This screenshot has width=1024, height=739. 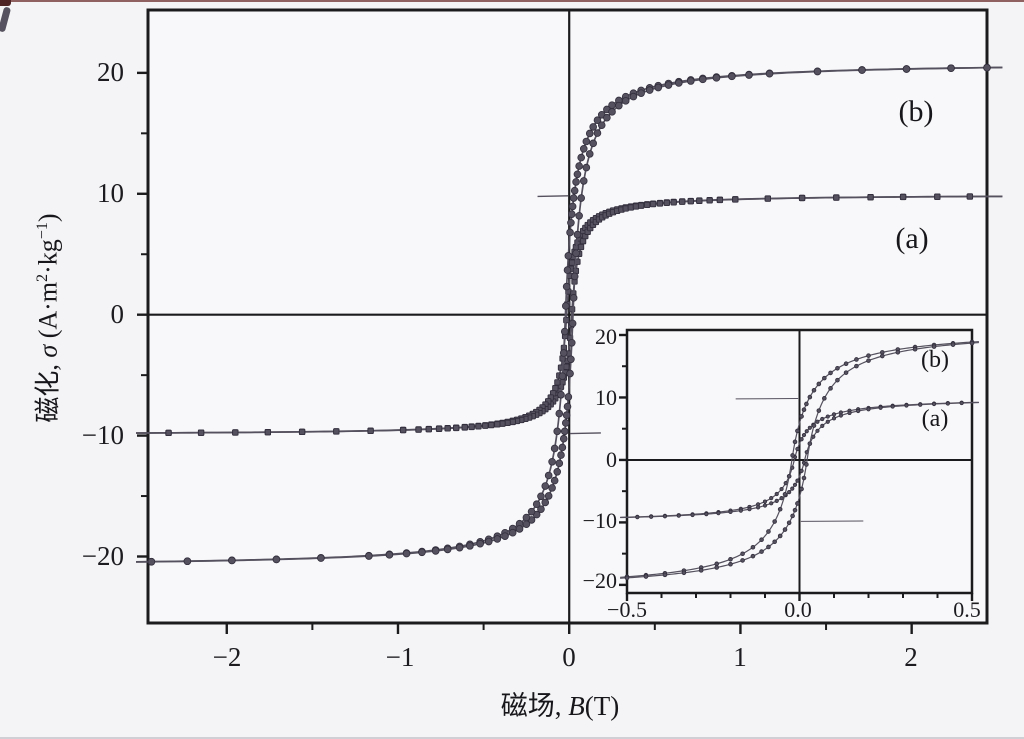 I want to click on page-top-border, so click(x=512, y=1).